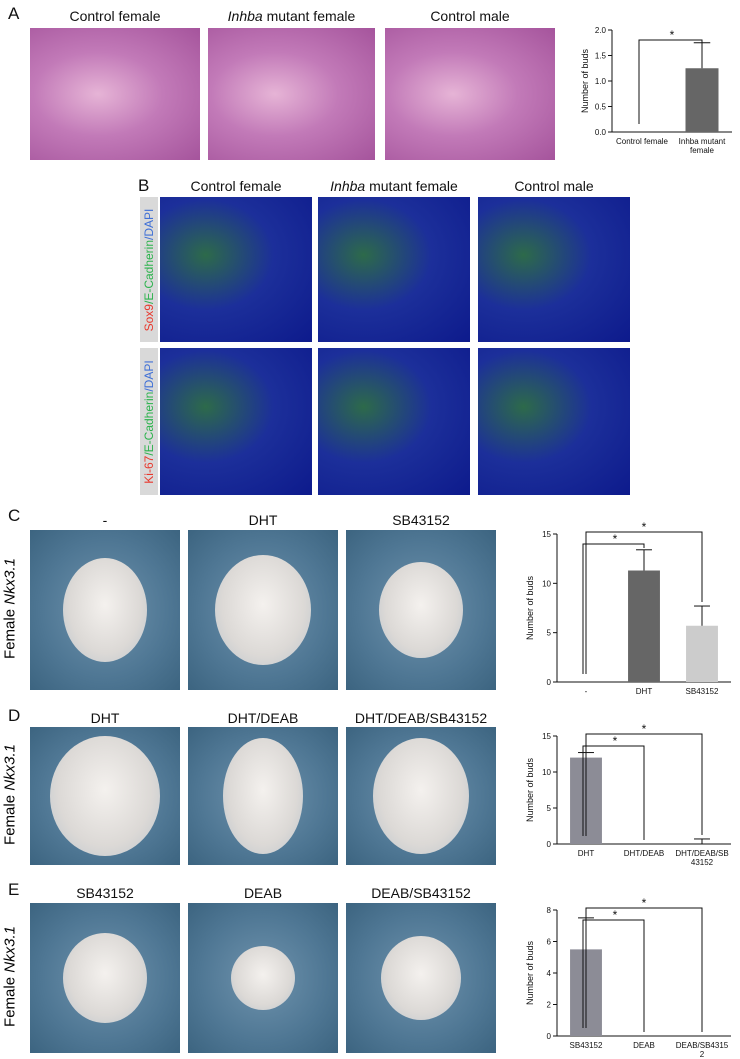 The width and height of the screenshot is (740, 1059). What do you see at coordinates (586, 691) in the screenshot?
I see `x-tick-label: -` at bounding box center [586, 691].